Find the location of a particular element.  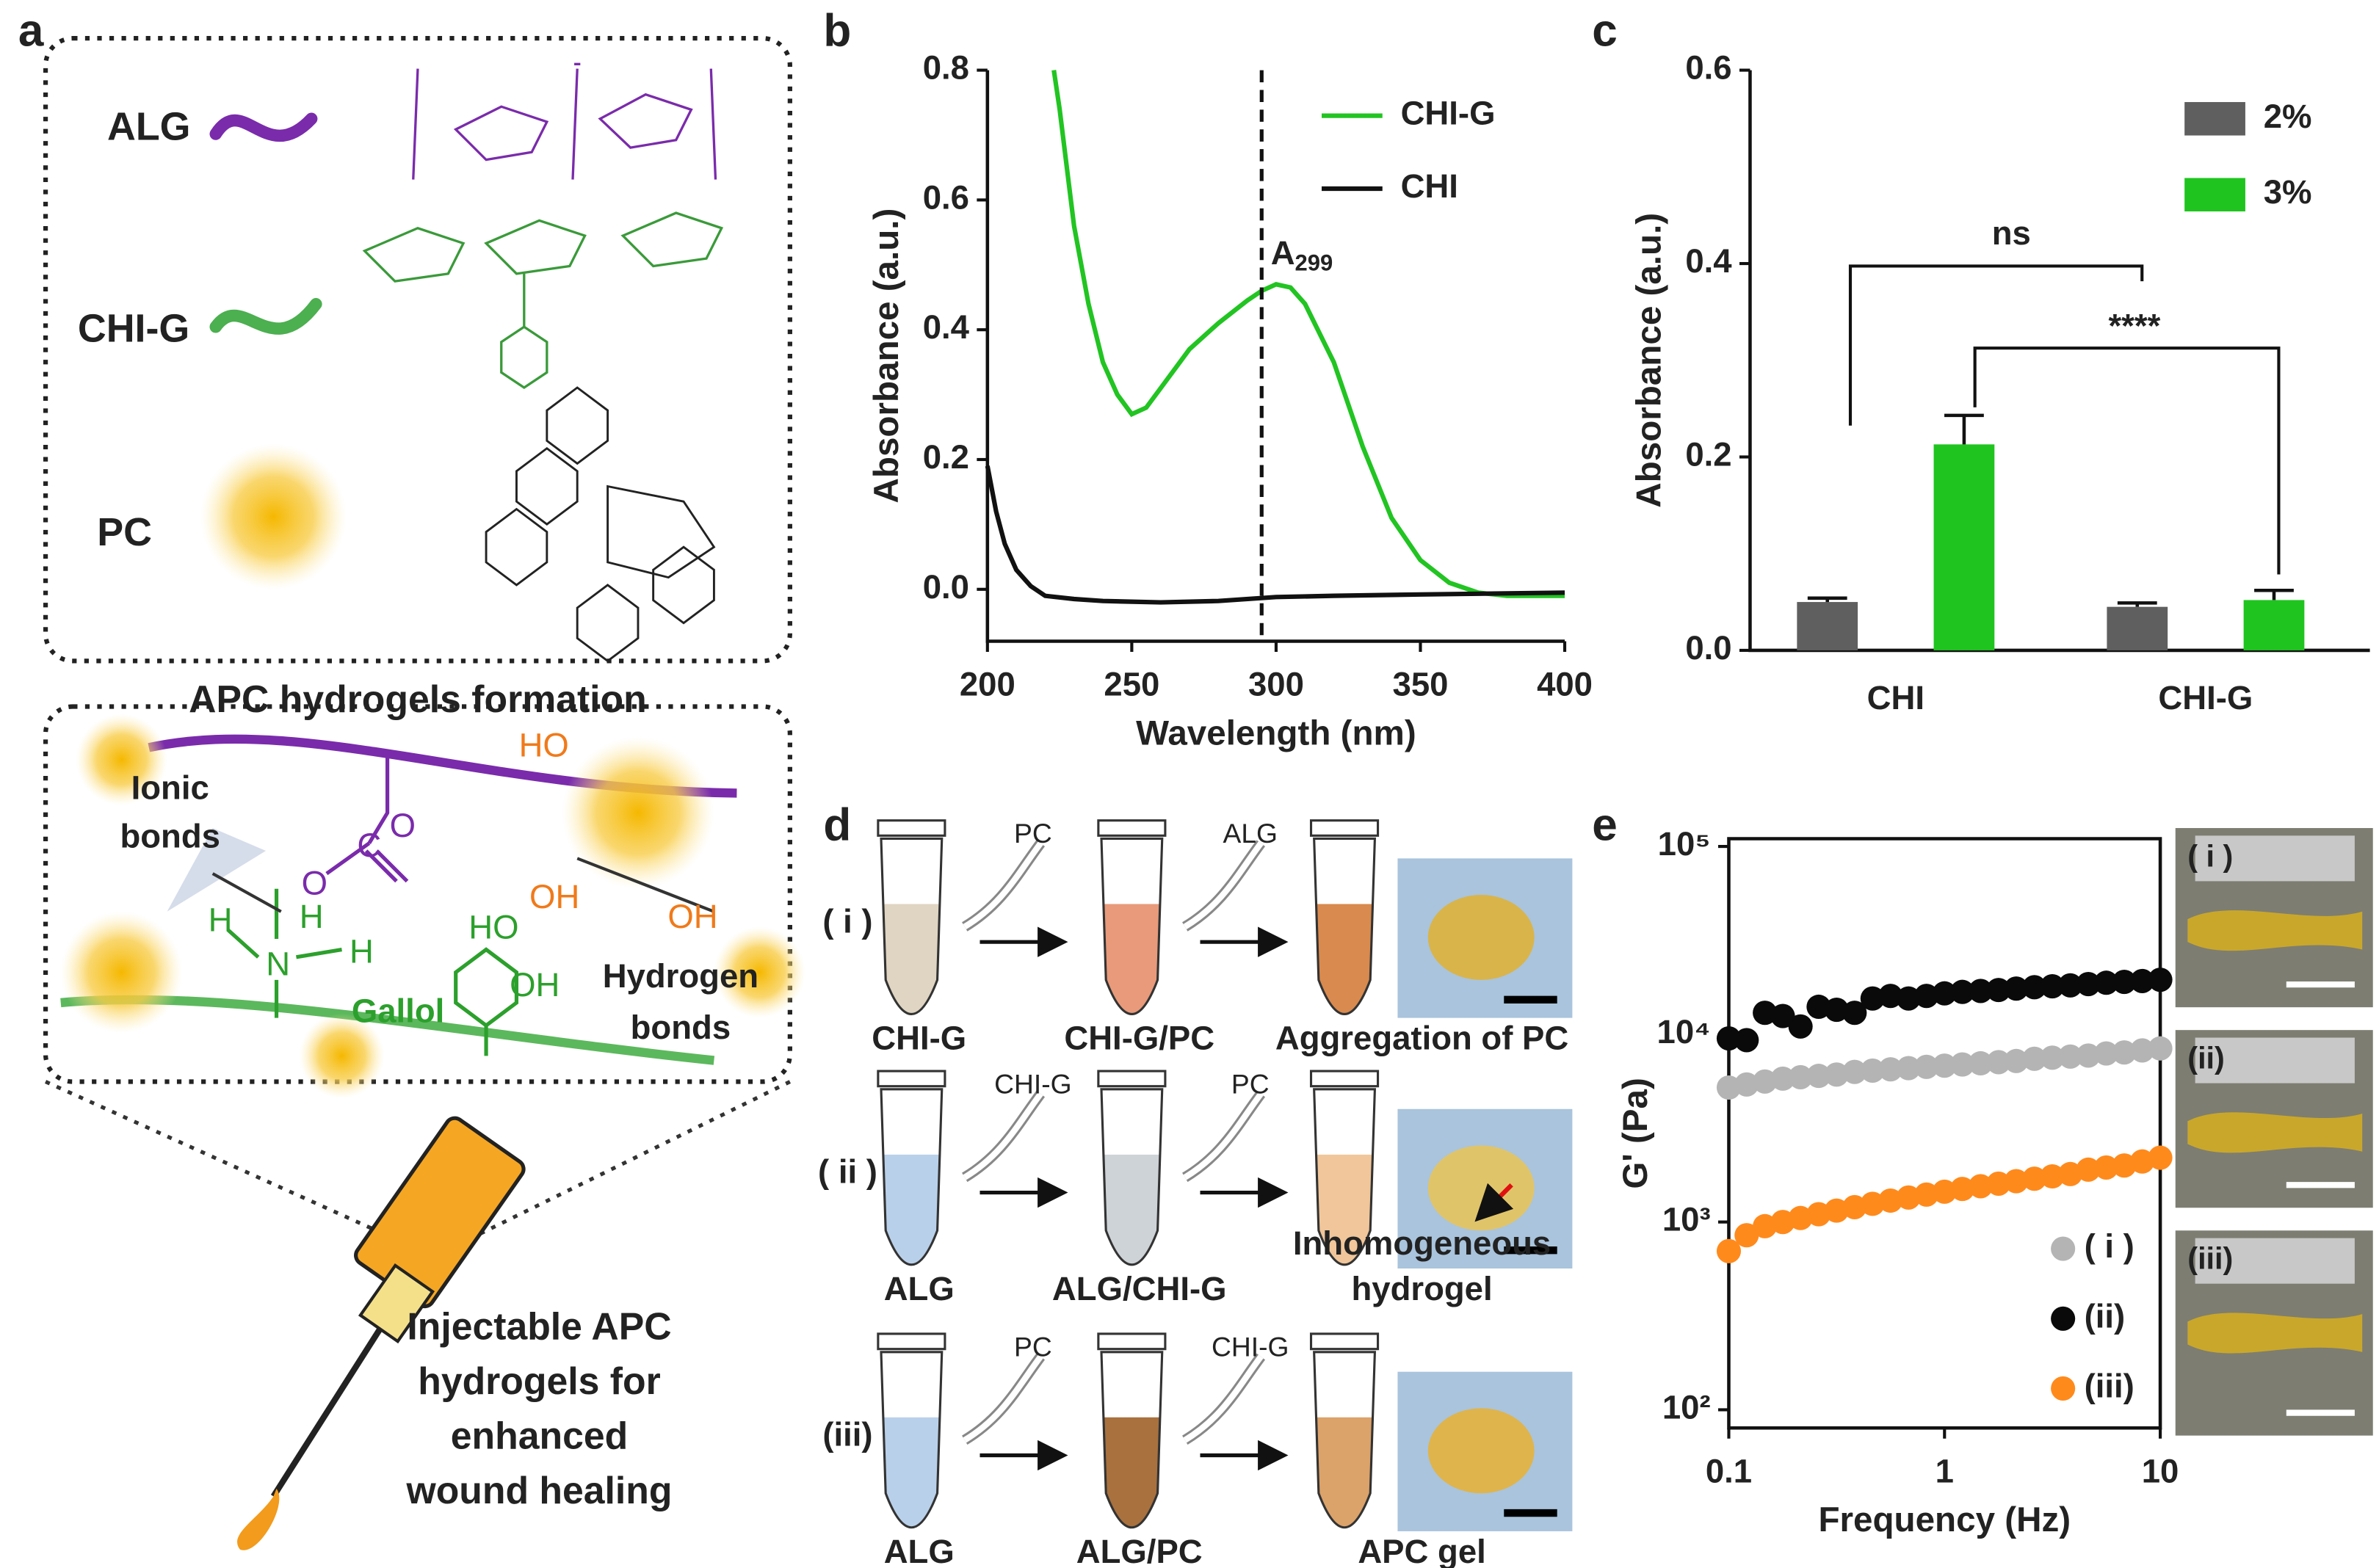

bond-label: Hydrogen is located at coordinates (680, 976).